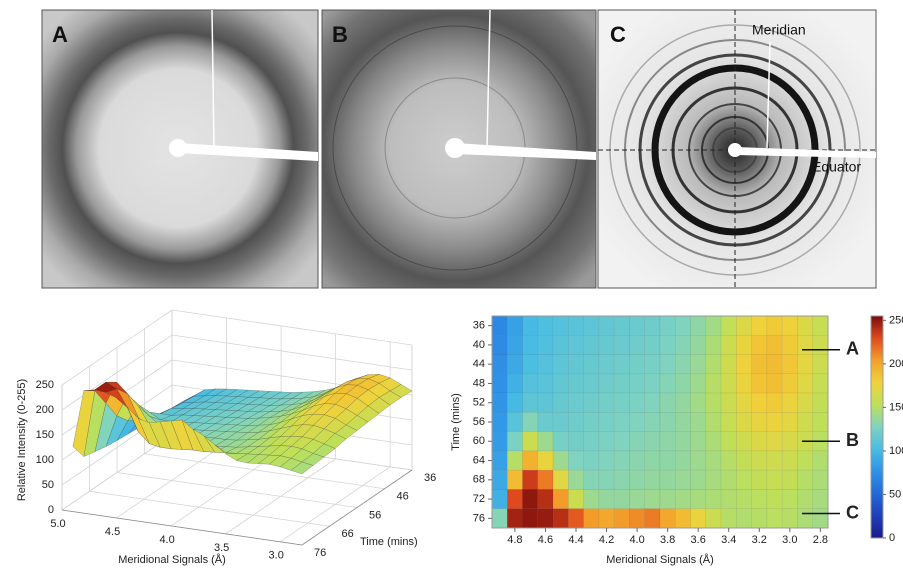 The image size is (903, 568). I want to click on beam-stop, so click(805, 152).